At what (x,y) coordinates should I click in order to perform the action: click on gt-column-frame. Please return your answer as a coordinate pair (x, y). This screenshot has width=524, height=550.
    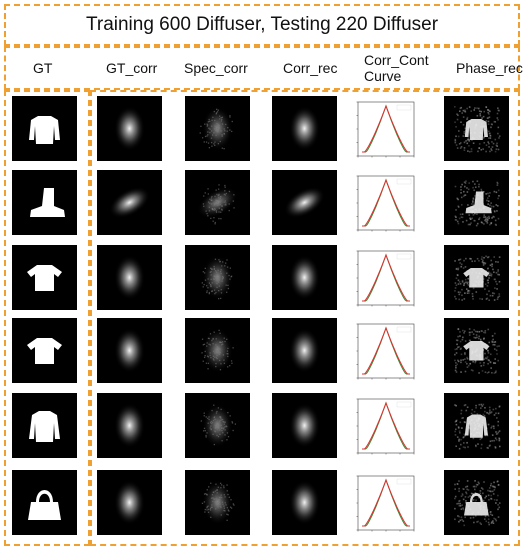
    Looking at the image, I should click on (47, 318).